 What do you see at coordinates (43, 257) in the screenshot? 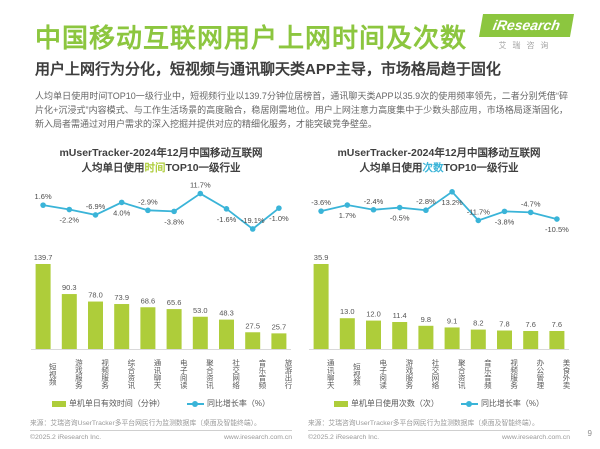
I see `bar-value-label: 139.7` at bounding box center [43, 257].